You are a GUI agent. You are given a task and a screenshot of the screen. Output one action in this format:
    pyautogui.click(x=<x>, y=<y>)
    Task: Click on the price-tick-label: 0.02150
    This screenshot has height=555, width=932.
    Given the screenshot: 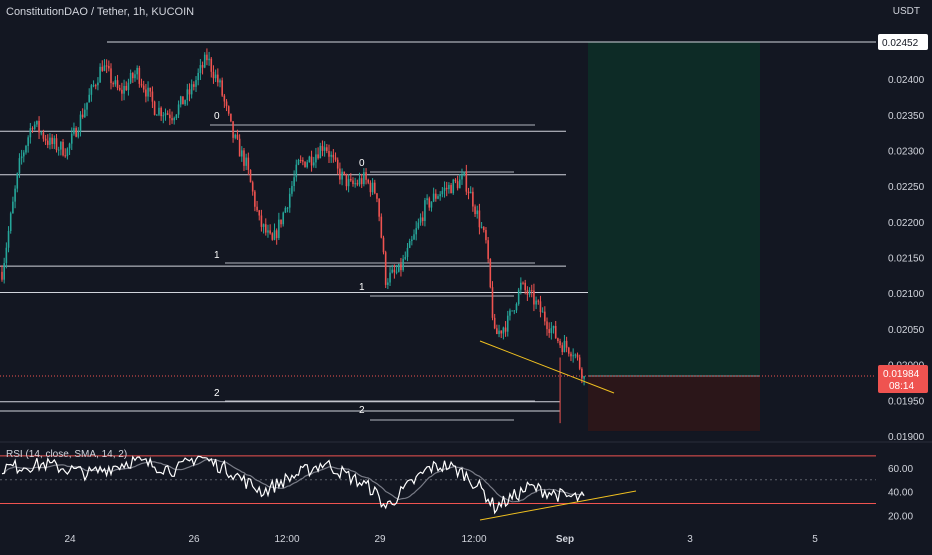 What is the action you would take?
    pyautogui.click(x=906, y=259)
    